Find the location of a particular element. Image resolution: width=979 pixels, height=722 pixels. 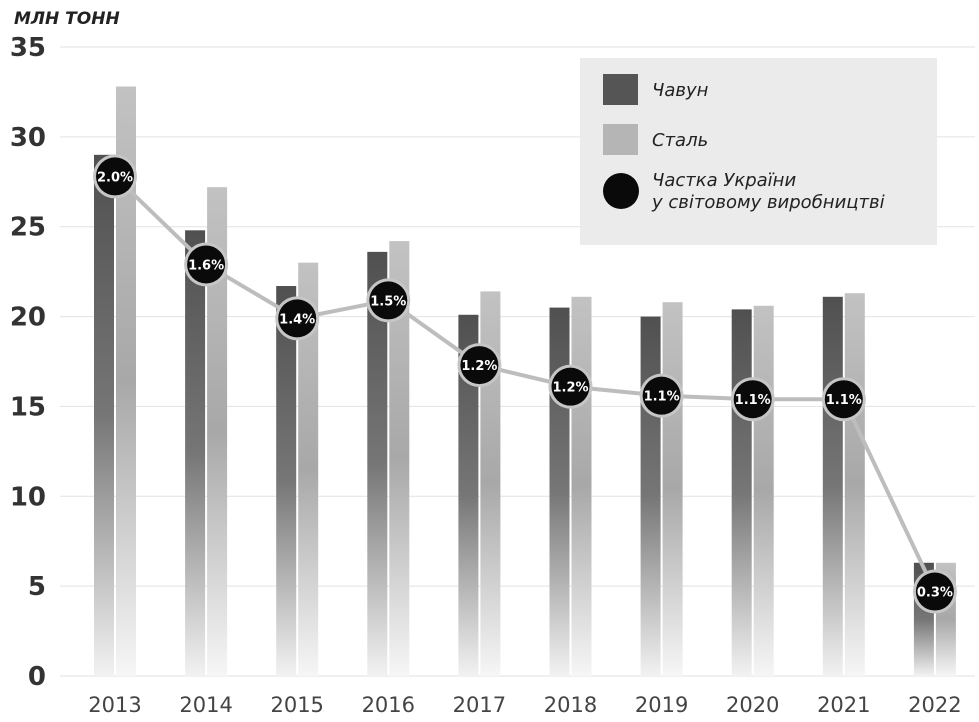

bar-steel-2016 is located at coordinates (399, 458).